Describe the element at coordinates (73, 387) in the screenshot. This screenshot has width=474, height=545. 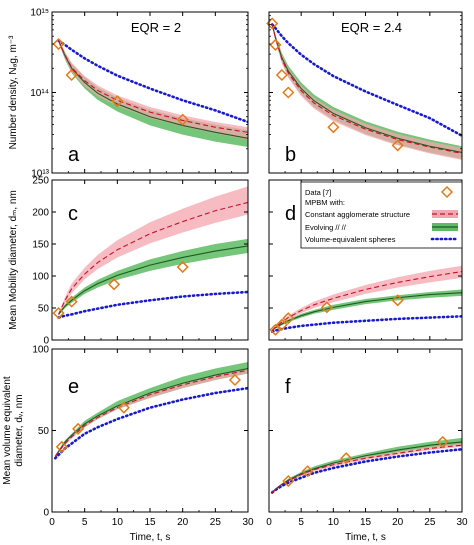
I see `panel-label-e: e` at that location.